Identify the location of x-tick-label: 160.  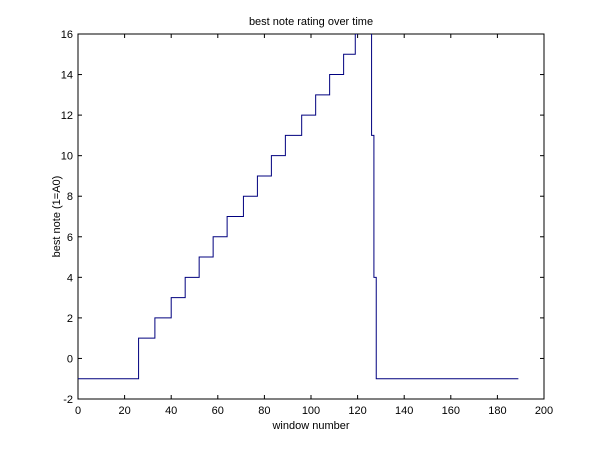
(451, 411).